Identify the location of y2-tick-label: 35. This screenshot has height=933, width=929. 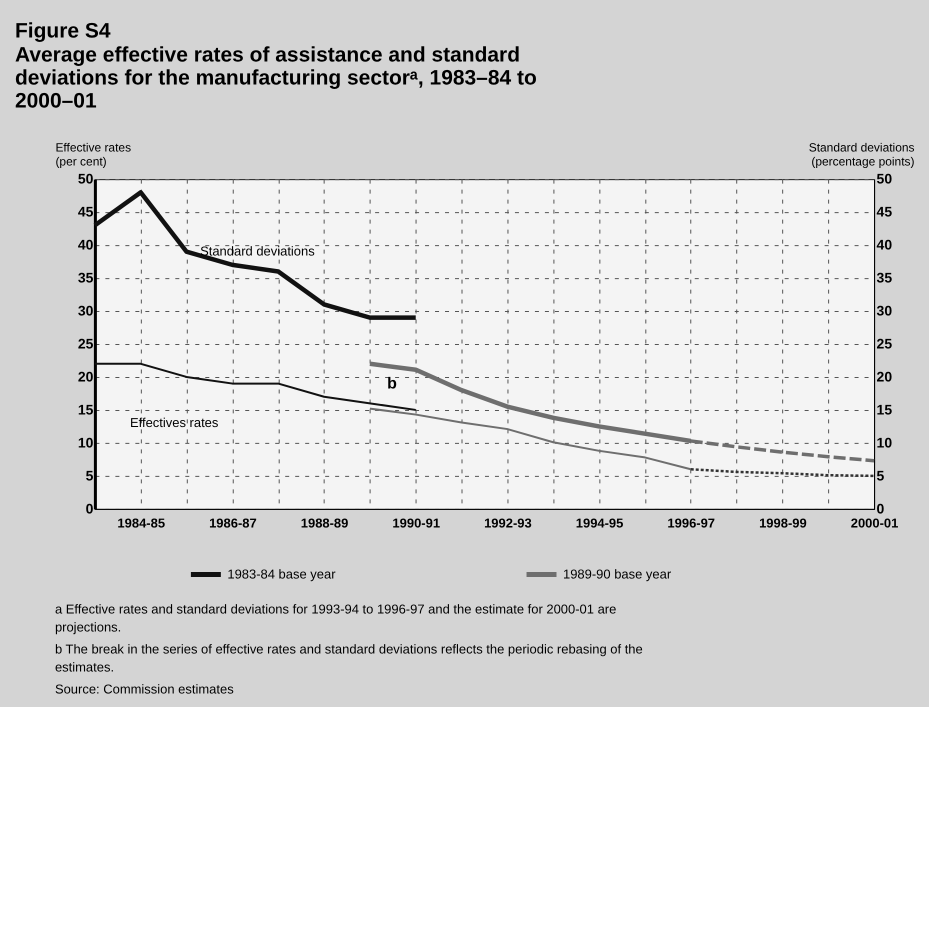
(884, 278).